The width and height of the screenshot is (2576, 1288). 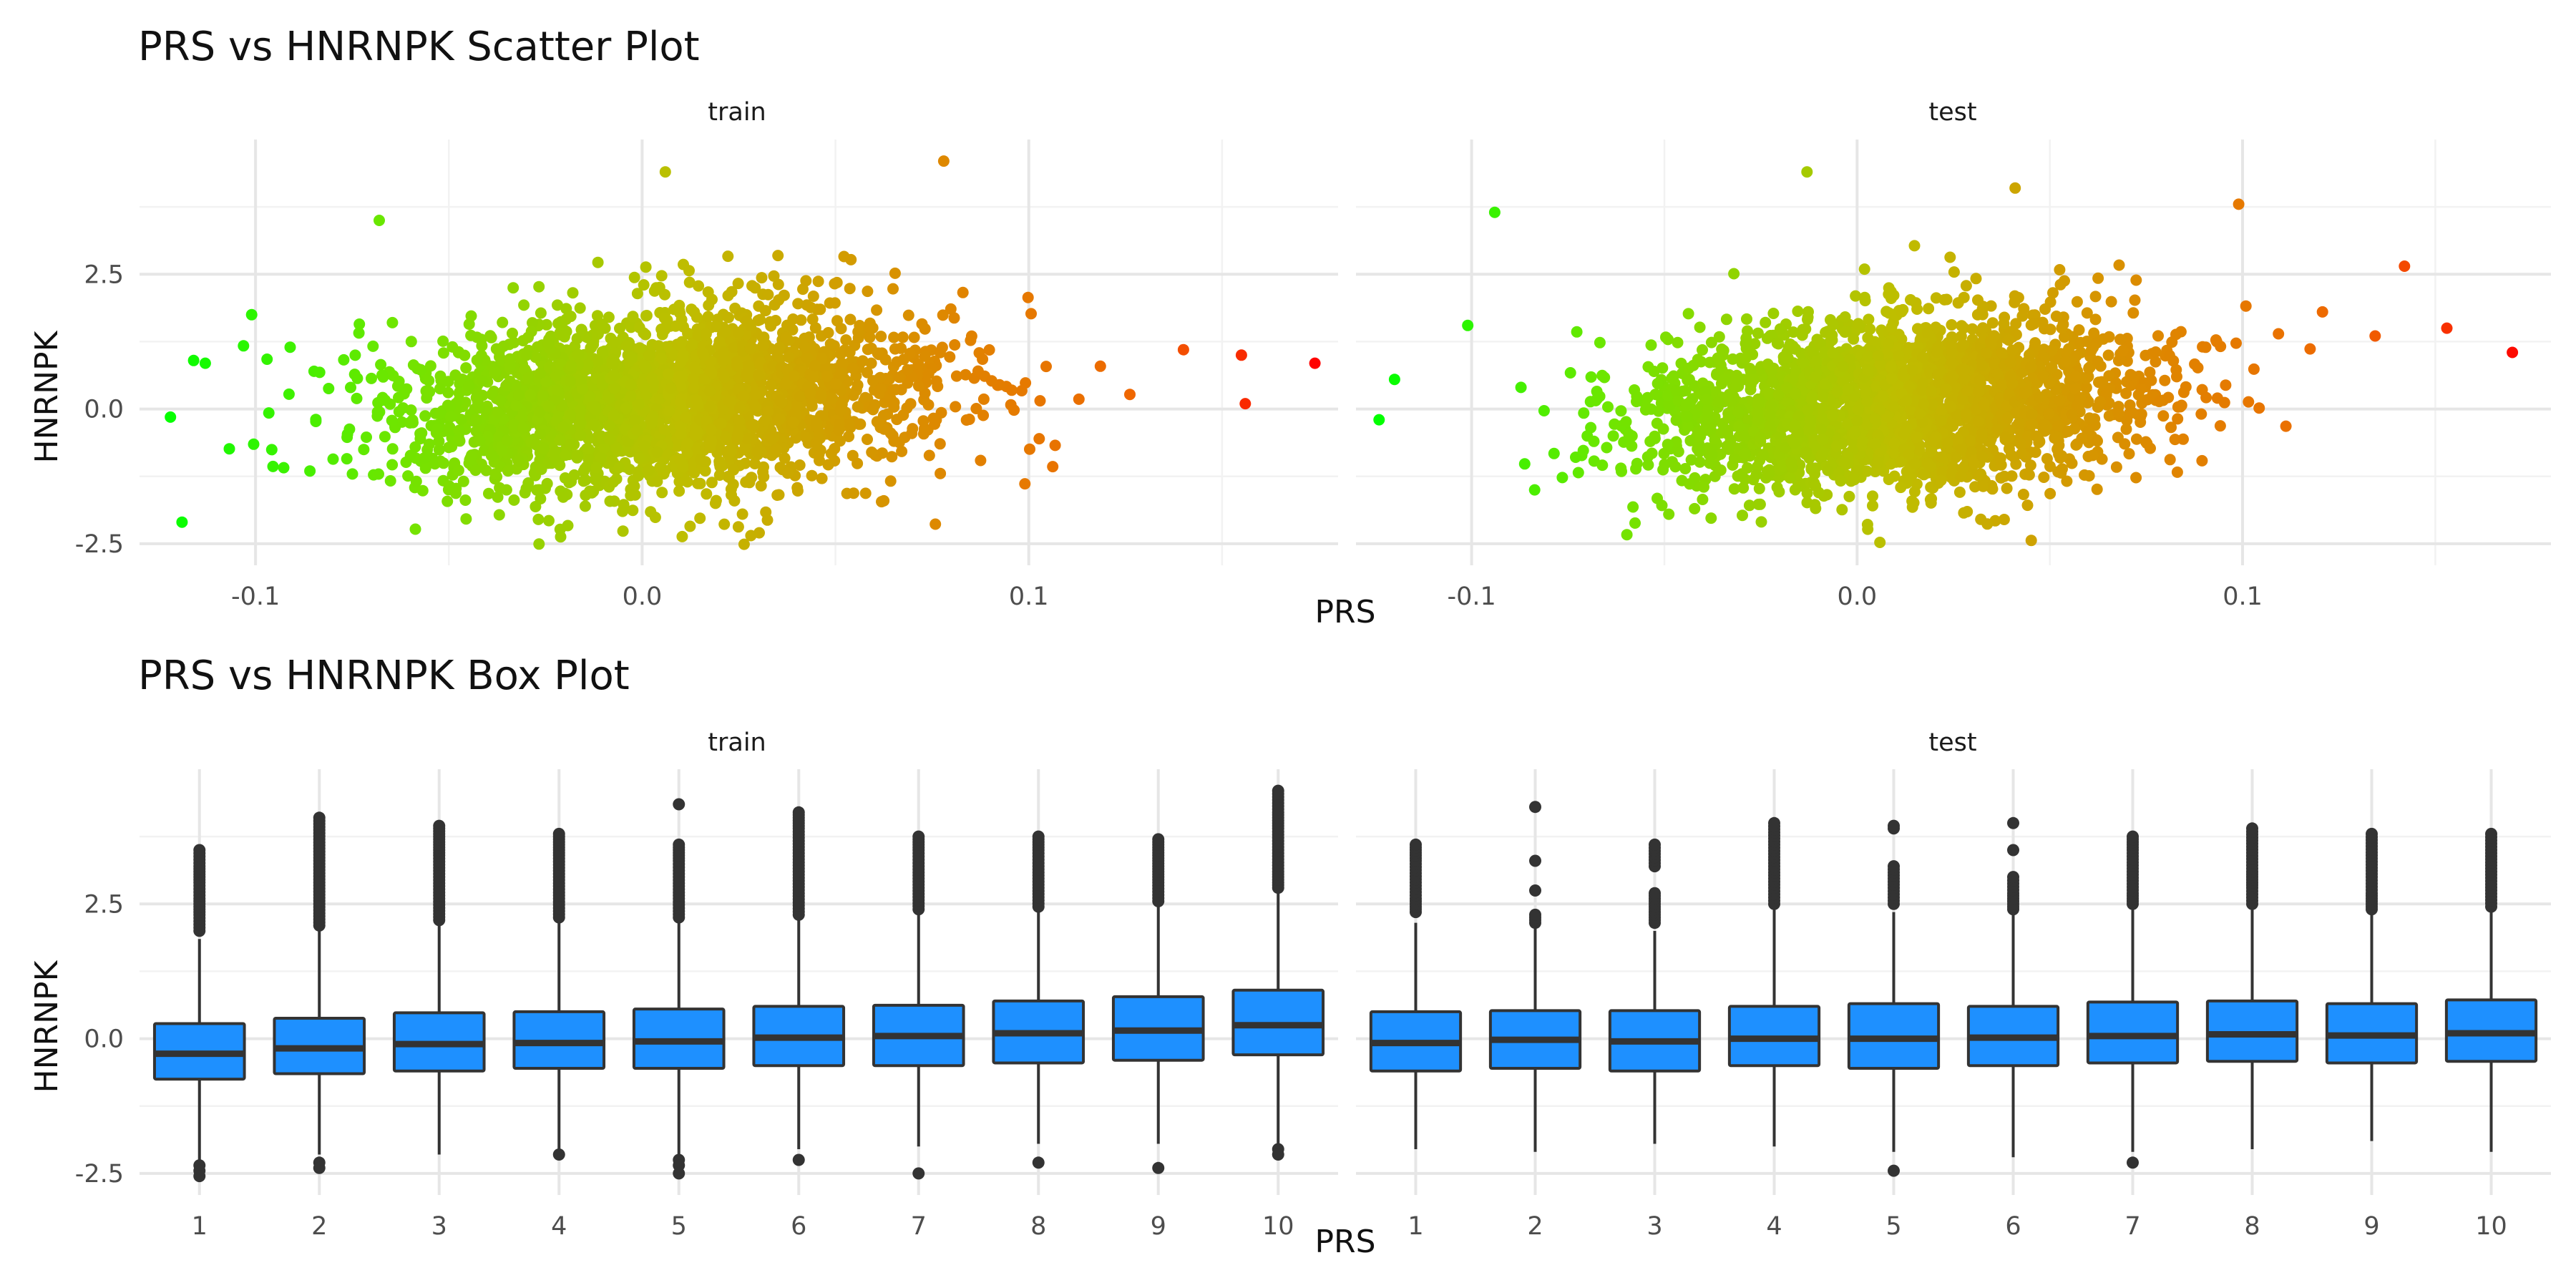 What do you see at coordinates (1344, 1242) in the screenshot?
I see `box-x-axis-label: PRS` at bounding box center [1344, 1242].